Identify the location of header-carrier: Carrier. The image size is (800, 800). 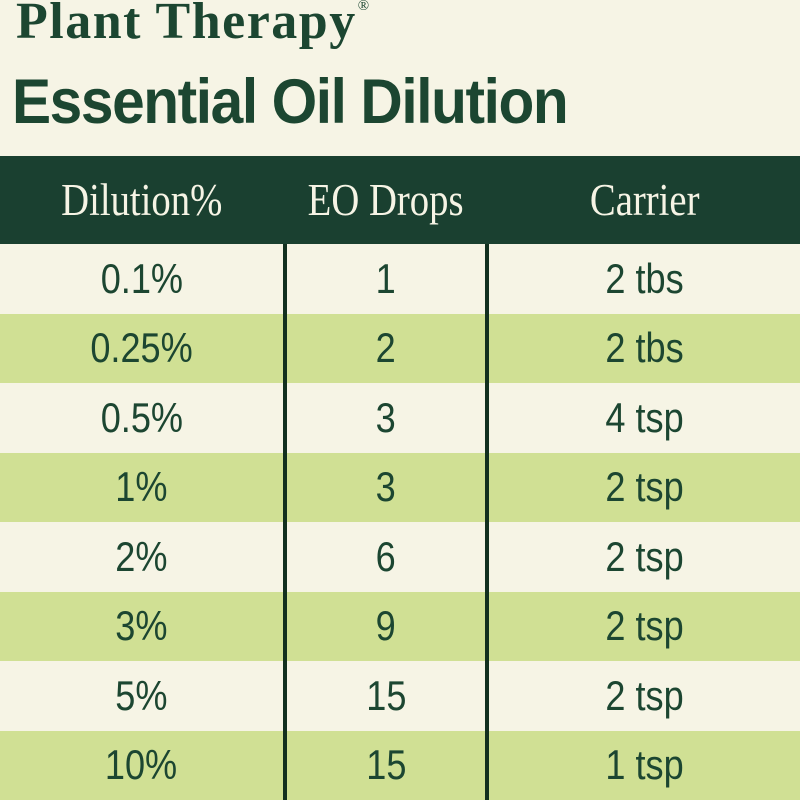
(644, 200).